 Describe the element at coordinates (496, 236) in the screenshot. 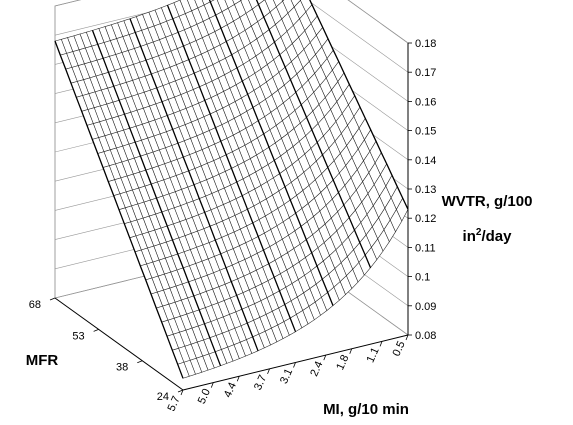

I see `z-axis-title-rest: /day` at that location.